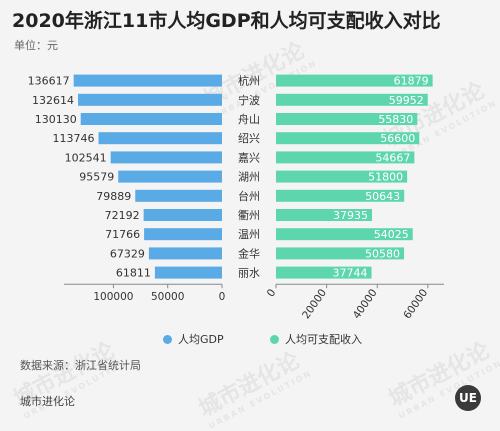  What do you see at coordinates (96, 177) in the screenshot?
I see `data-label-gdp-5: 95579` at bounding box center [96, 177].